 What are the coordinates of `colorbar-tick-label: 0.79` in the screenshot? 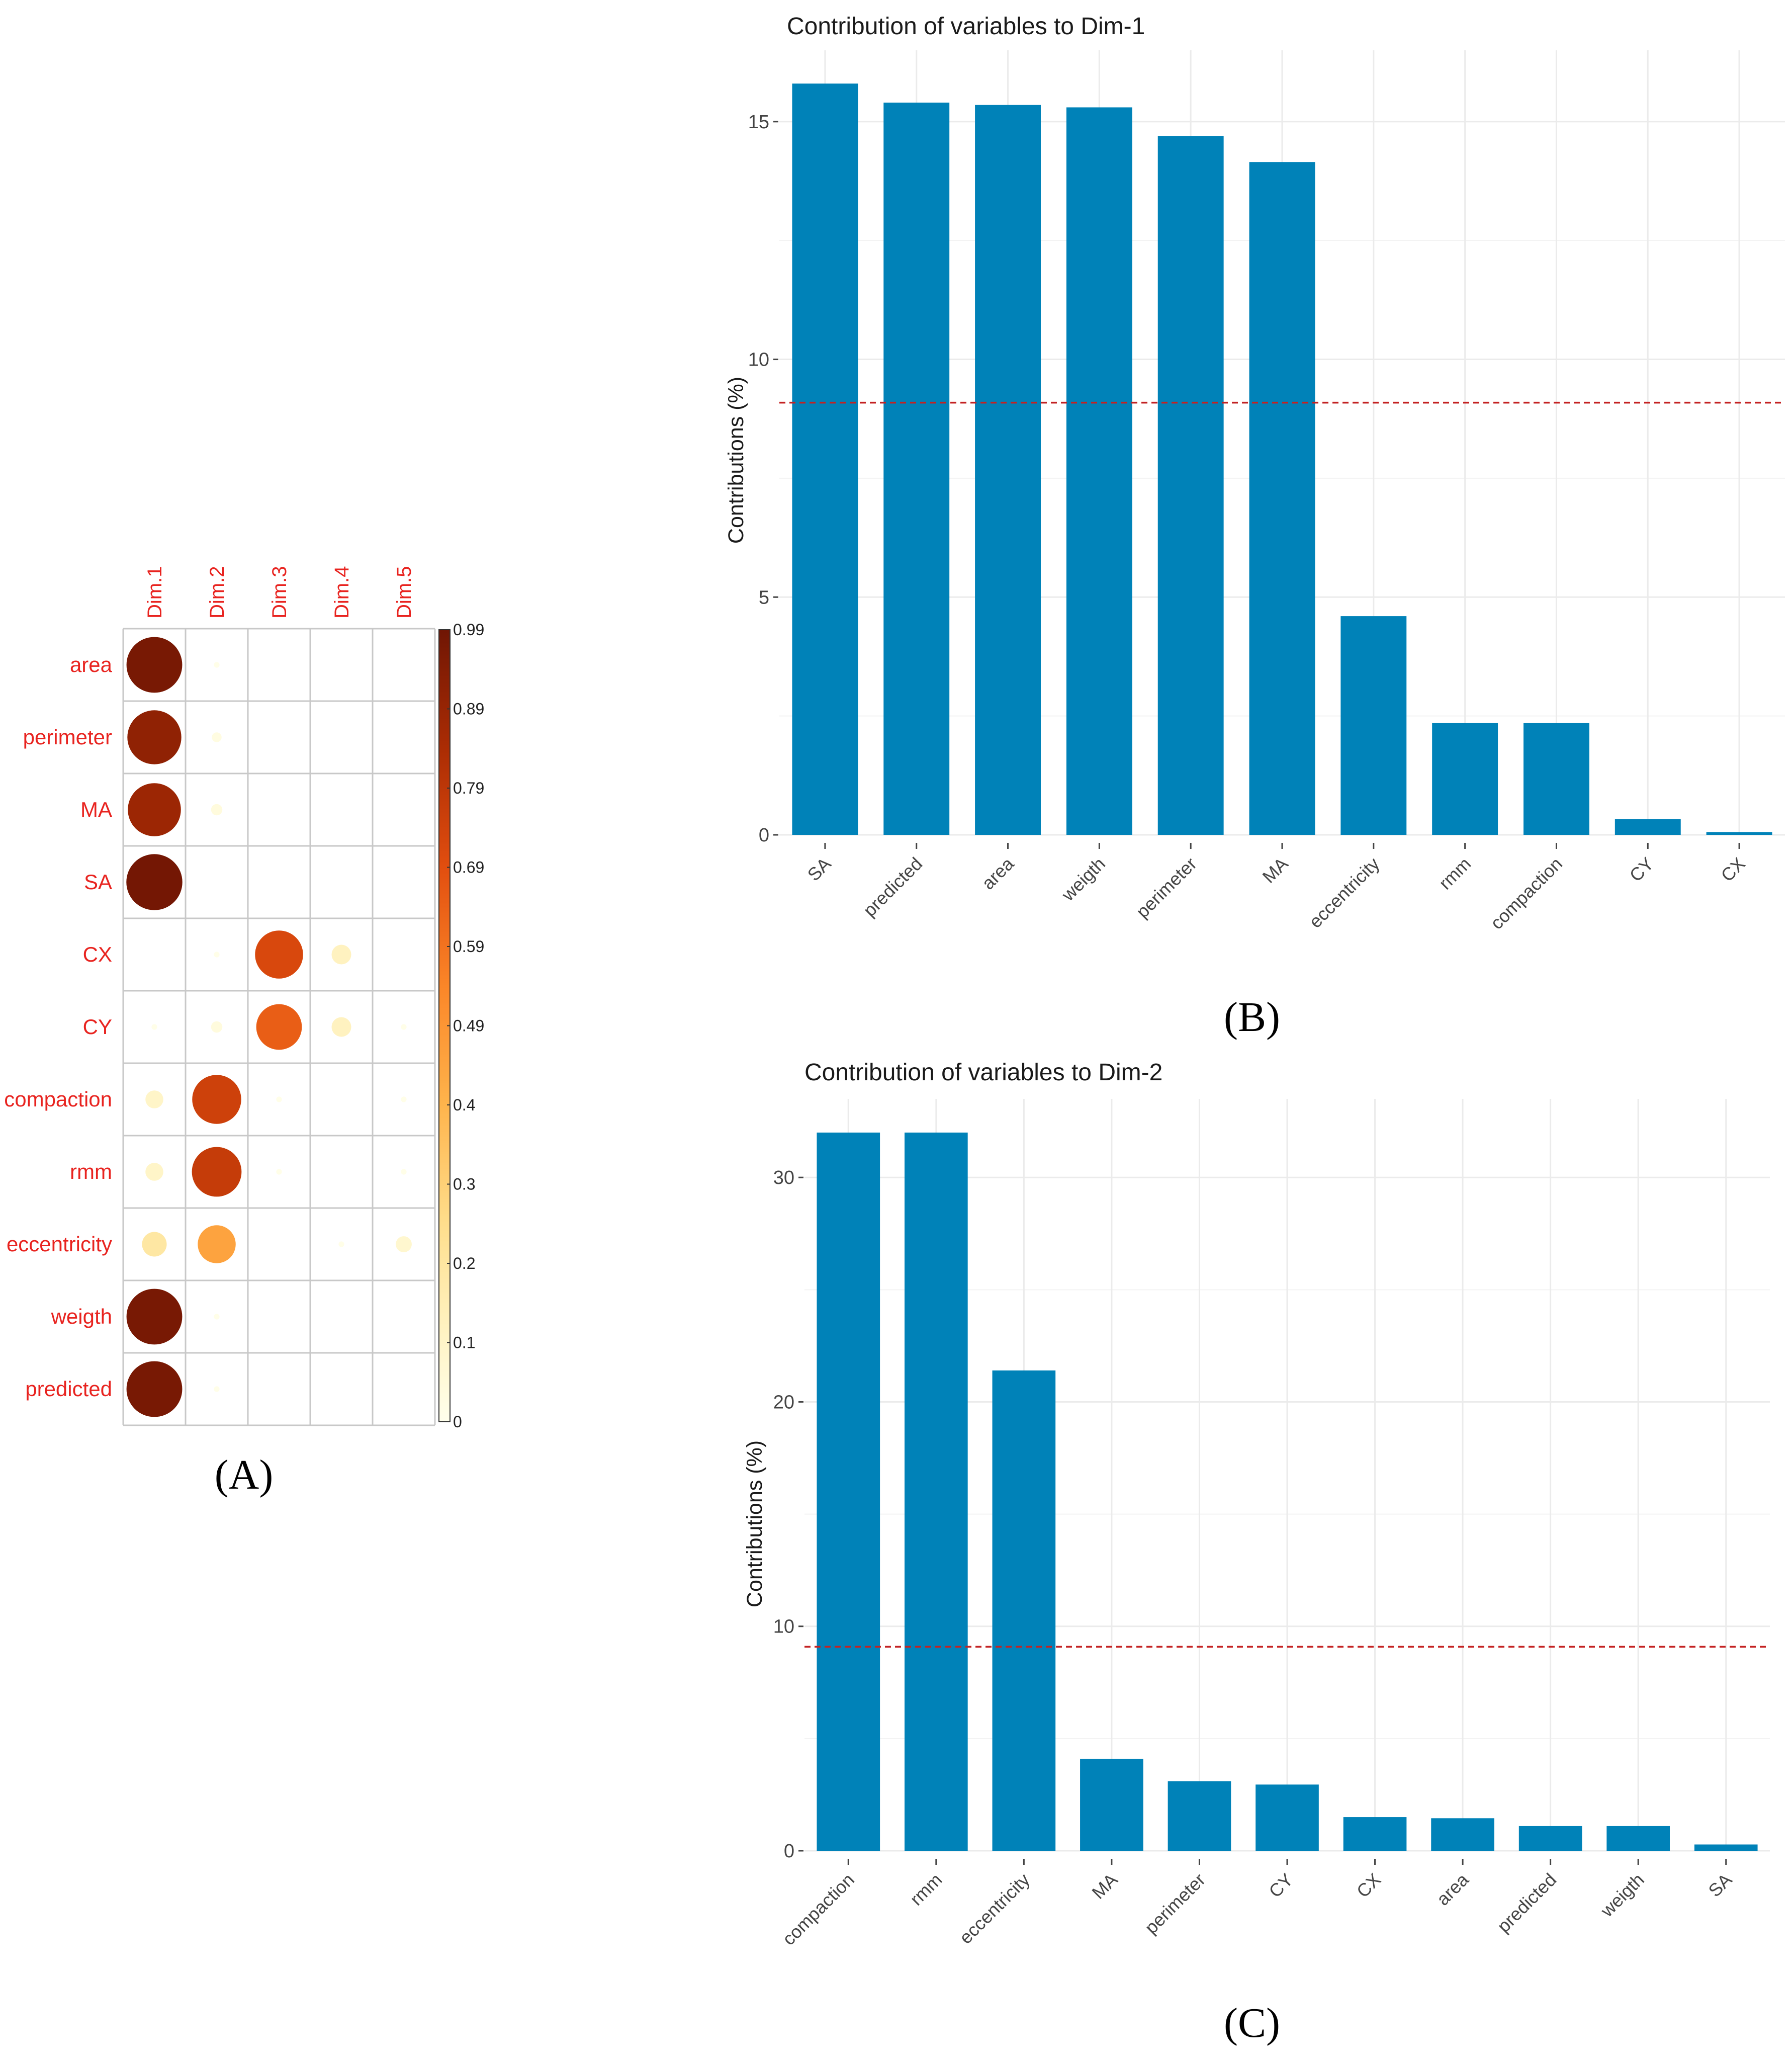 It's located at (469, 788).